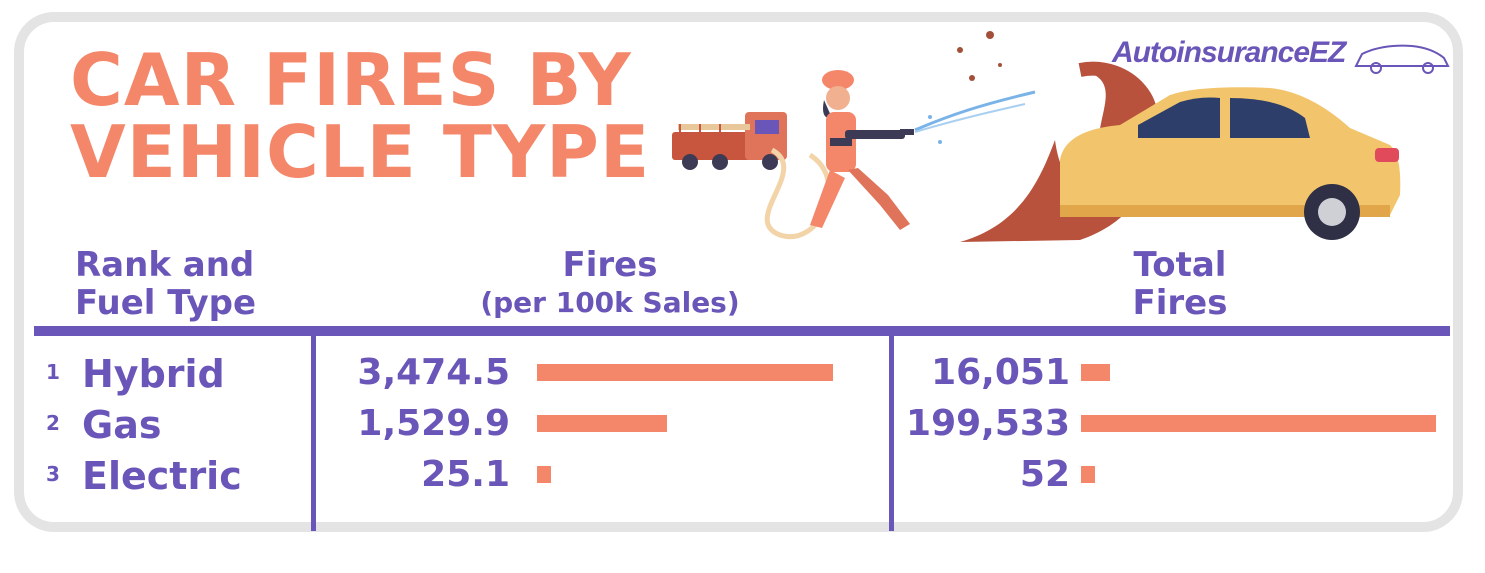 This screenshot has height=573, width=1485. Describe the element at coordinates (610, 302) in the screenshot. I see `header-fires-line-2: (per 100k Sales)` at that location.